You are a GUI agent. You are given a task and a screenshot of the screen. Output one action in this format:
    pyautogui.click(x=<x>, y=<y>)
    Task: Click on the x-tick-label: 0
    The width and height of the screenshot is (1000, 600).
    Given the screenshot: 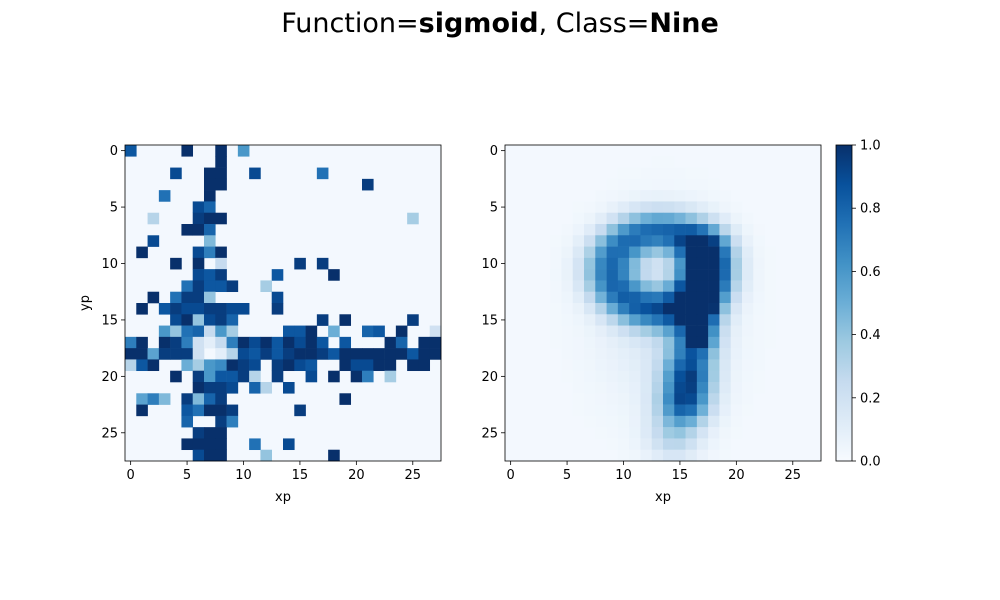 What is the action you would take?
    pyautogui.click(x=511, y=475)
    